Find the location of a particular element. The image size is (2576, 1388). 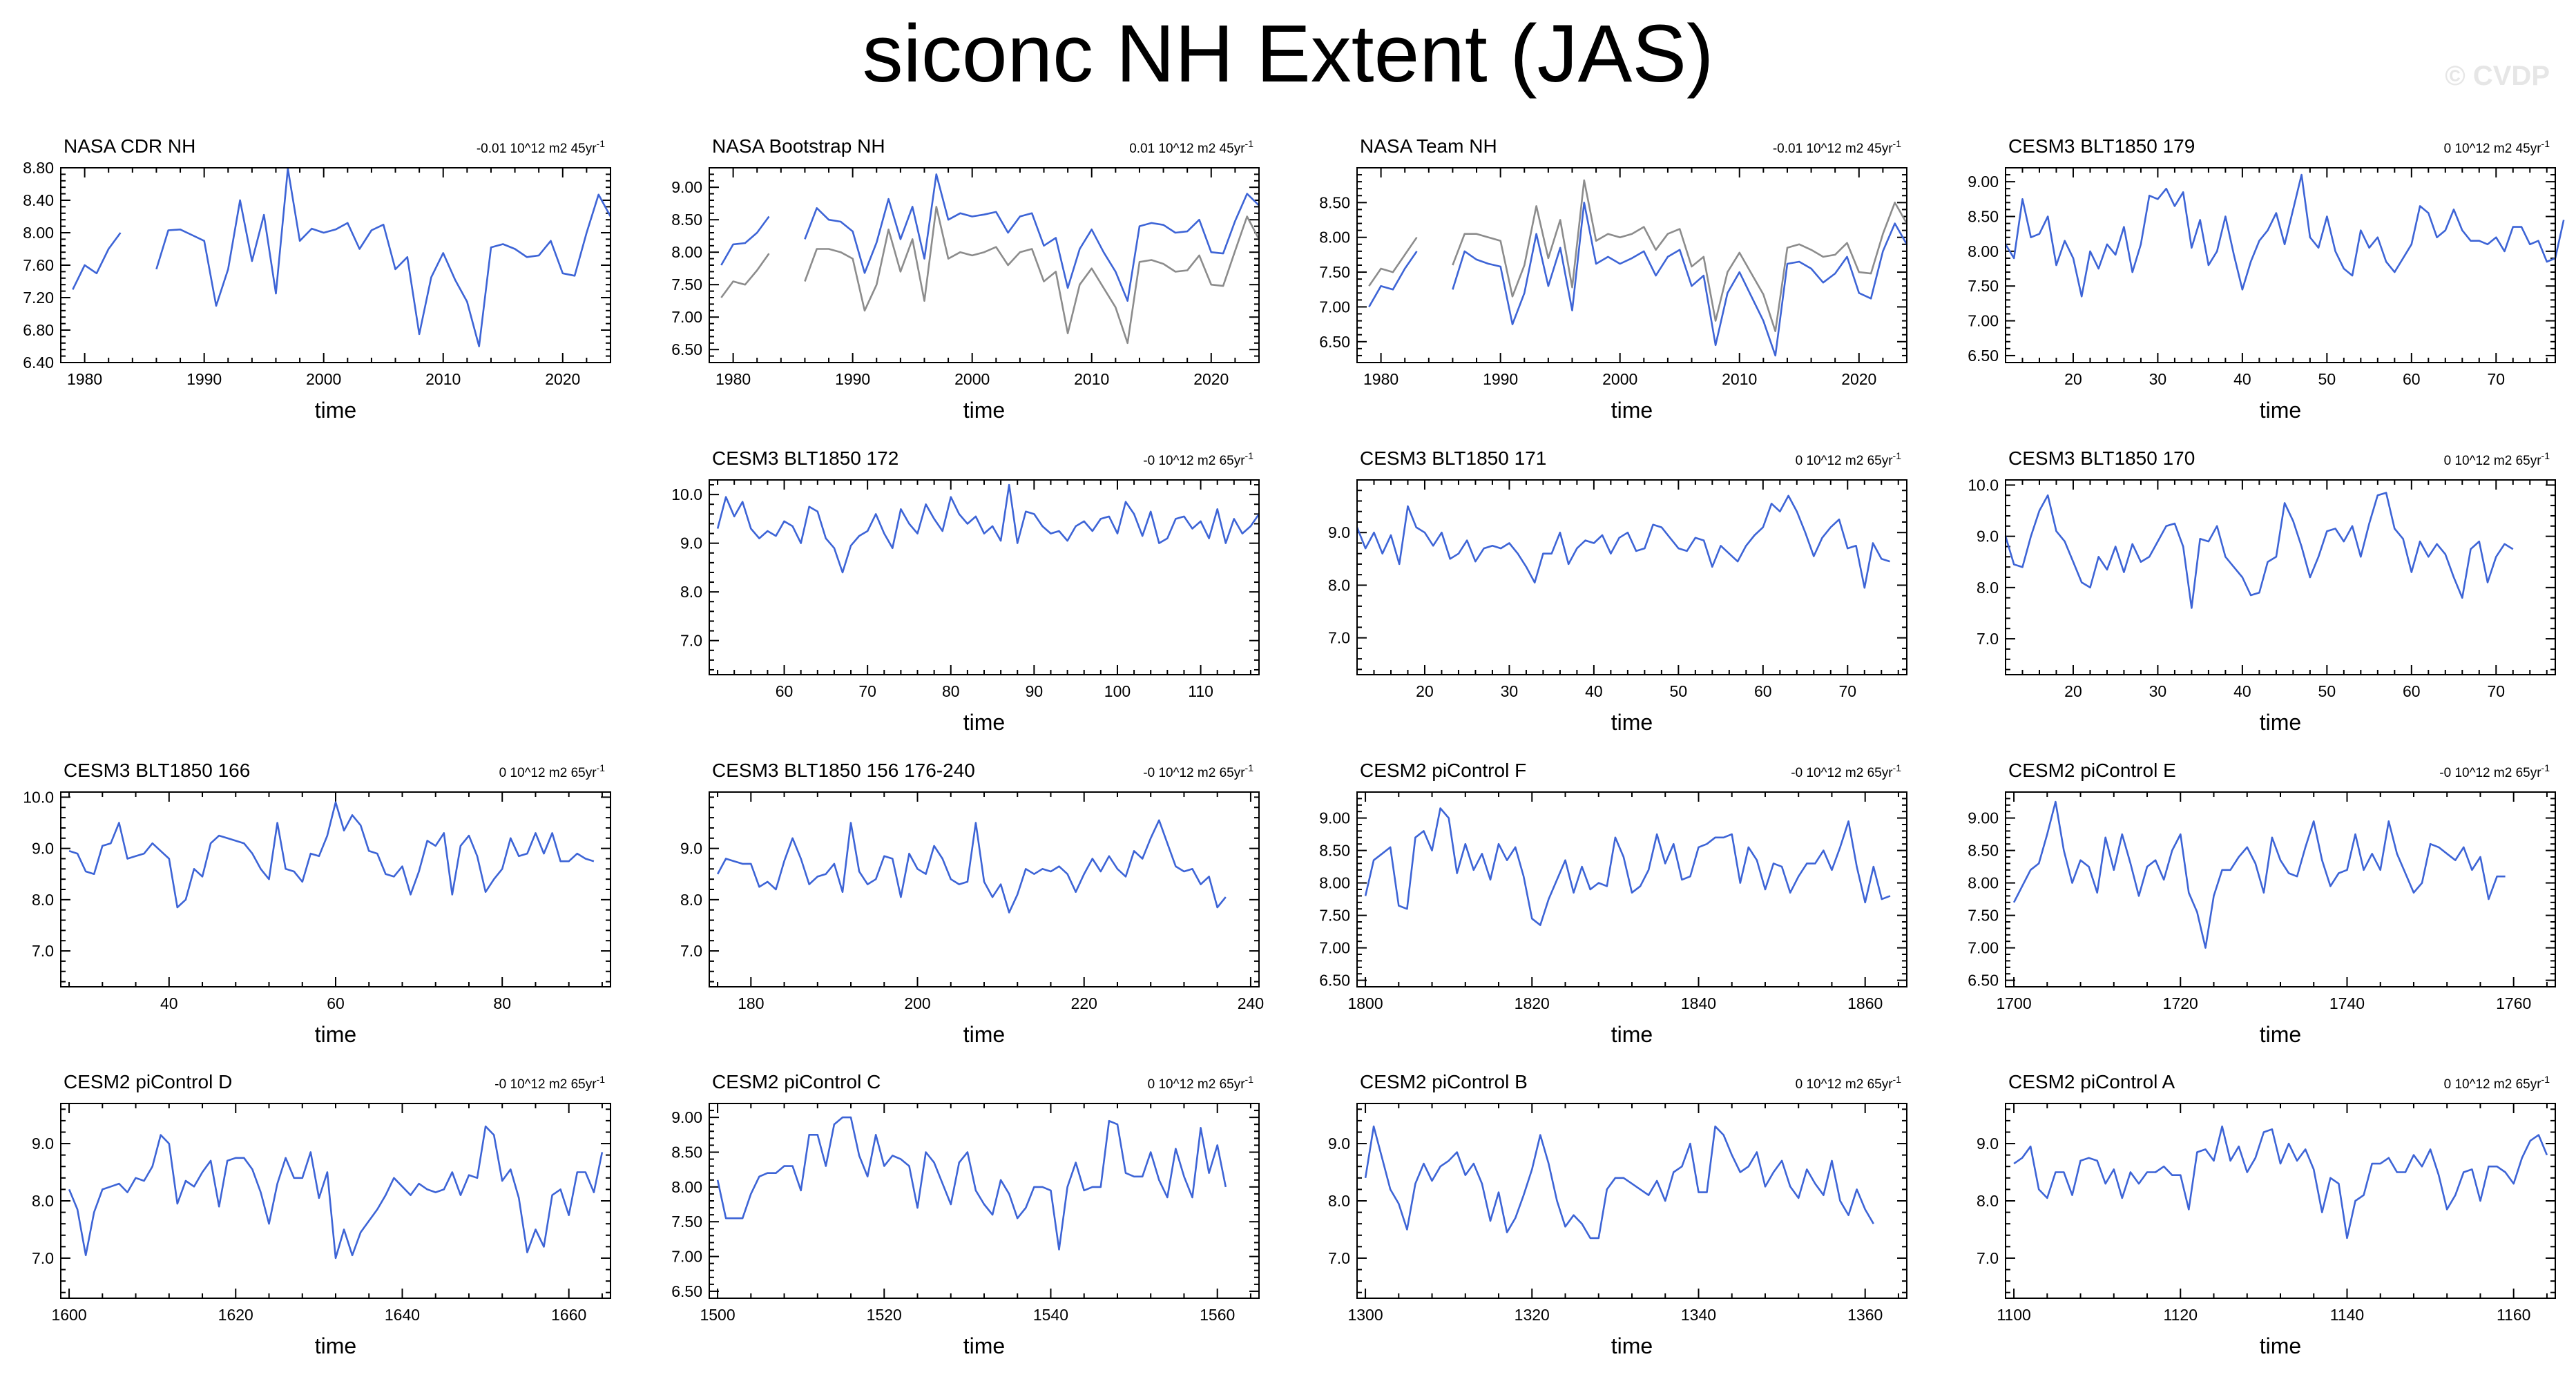

y-tick-label: 8.80 is located at coordinates (38, 168).